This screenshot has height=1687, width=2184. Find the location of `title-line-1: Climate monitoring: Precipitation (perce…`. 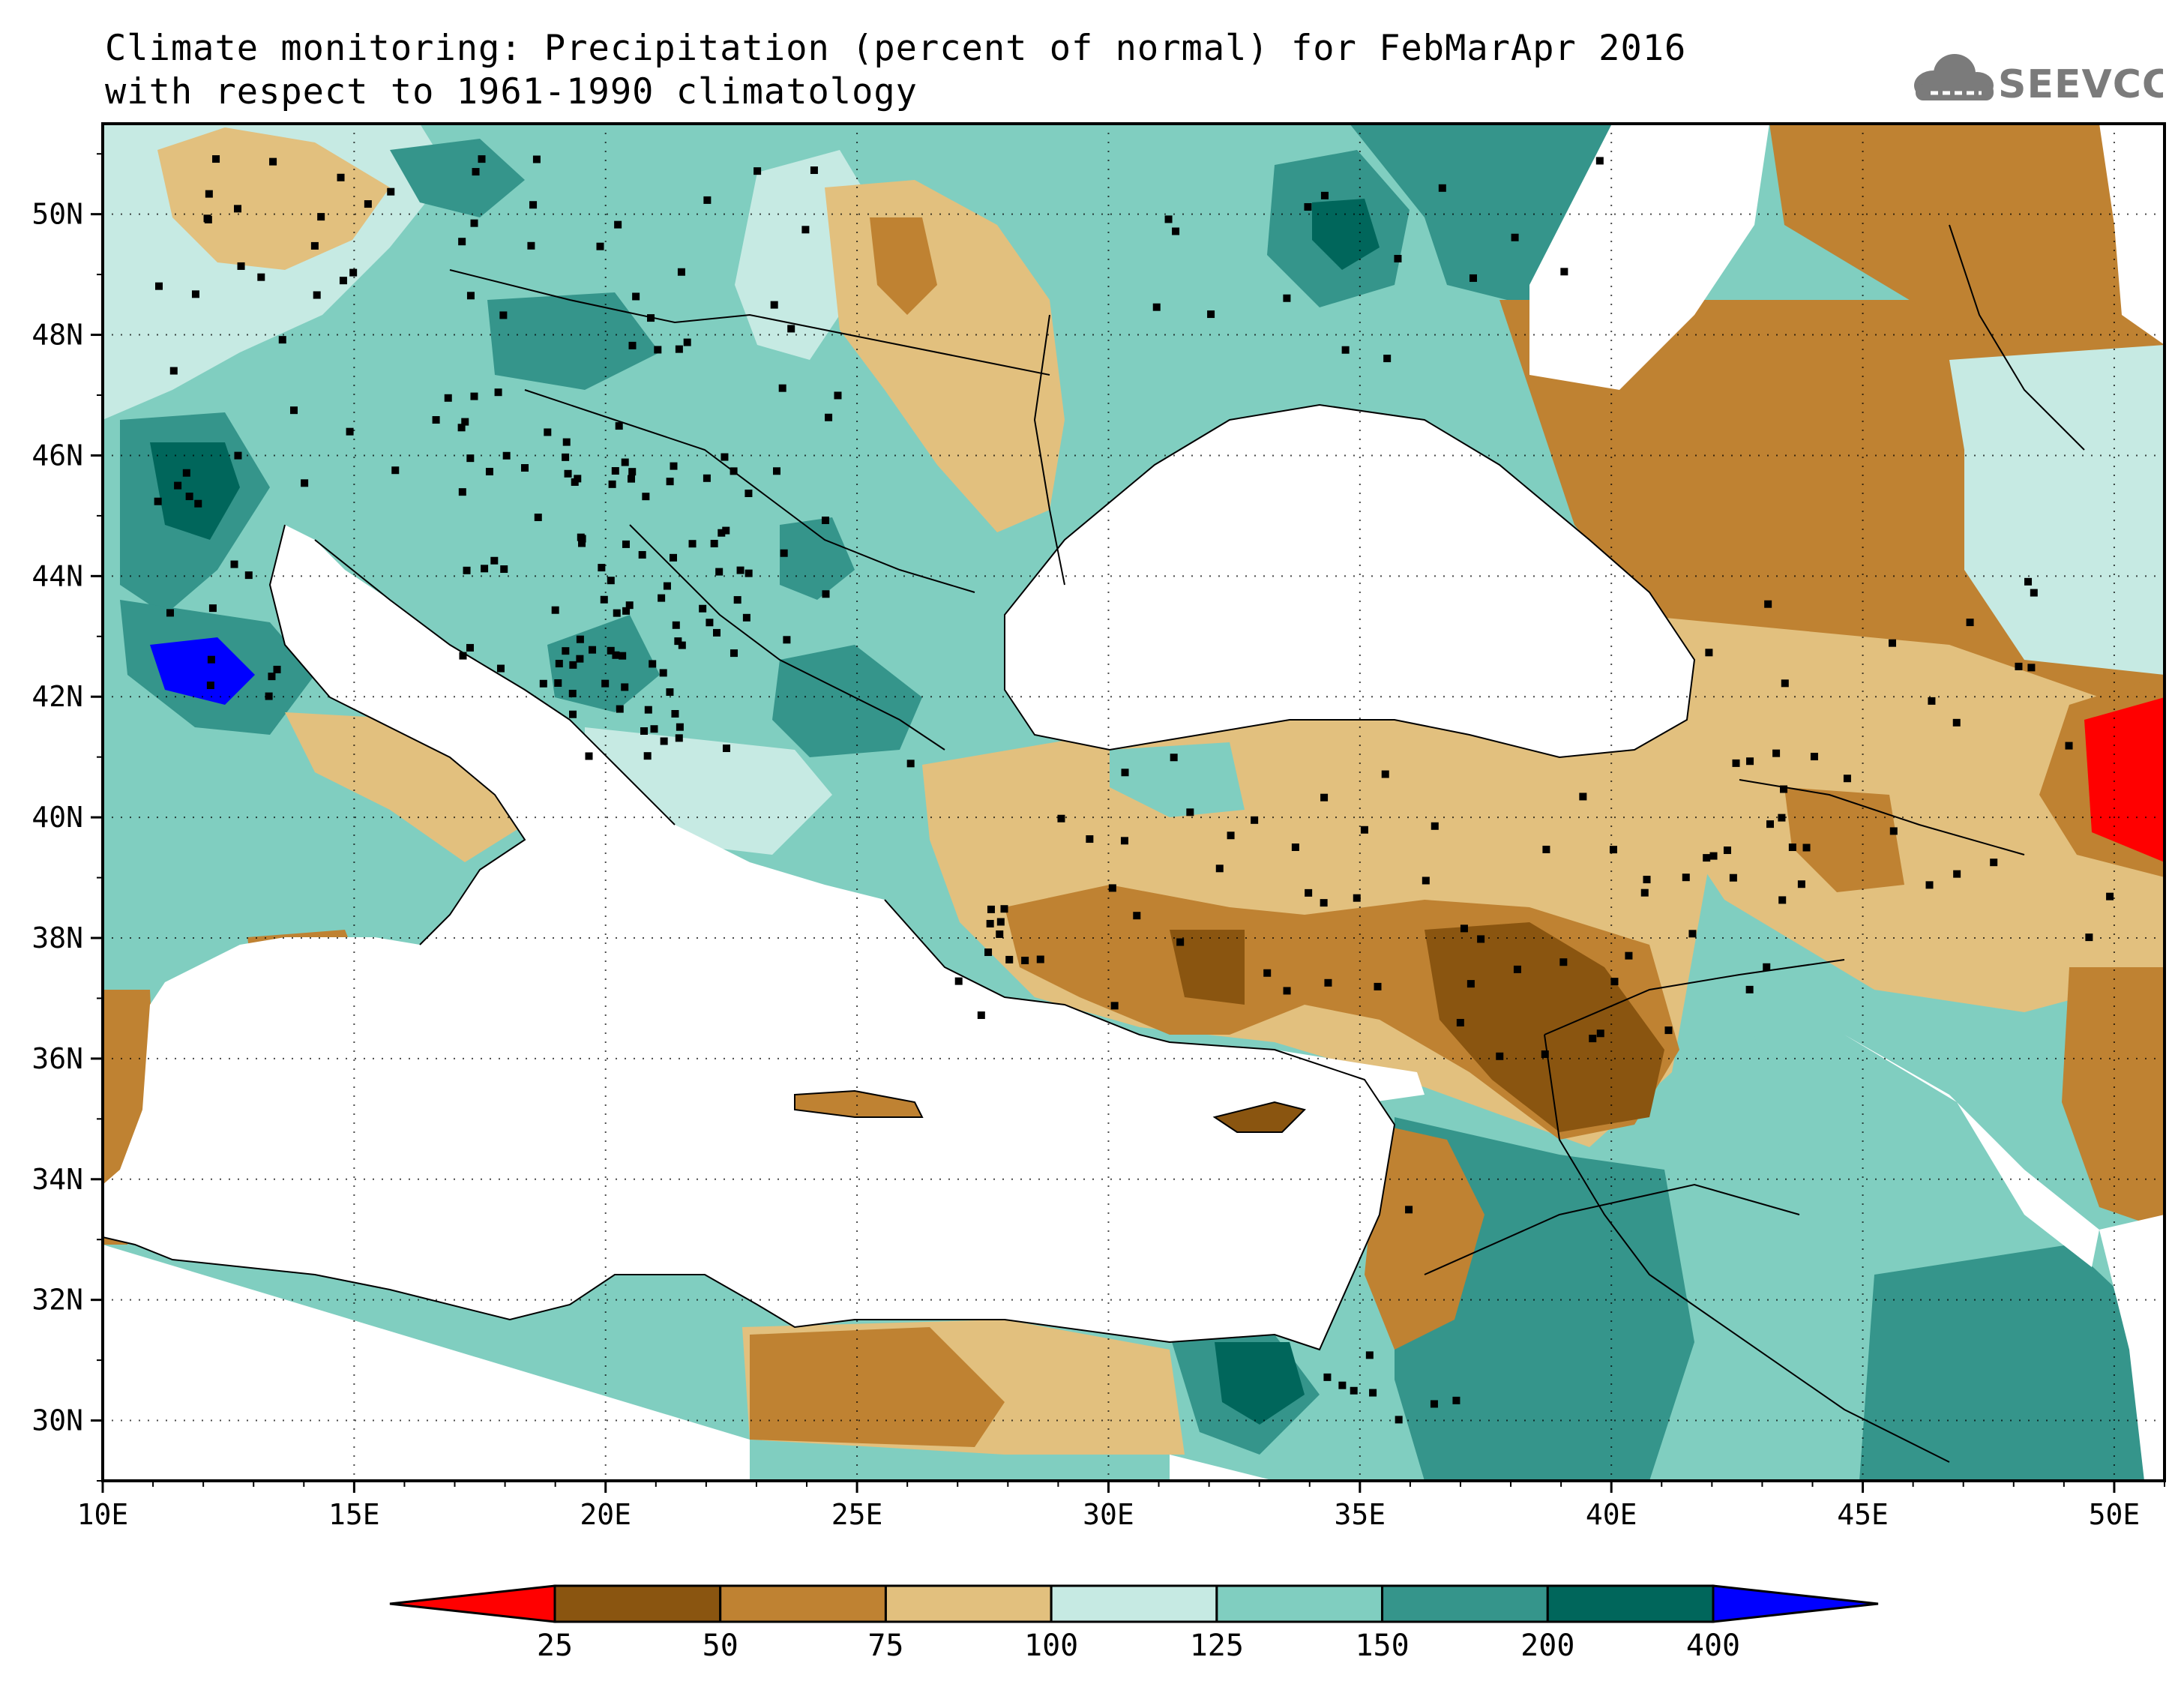

title-line-1: Climate monitoring: Precipitation (perce… is located at coordinates (896, 48).